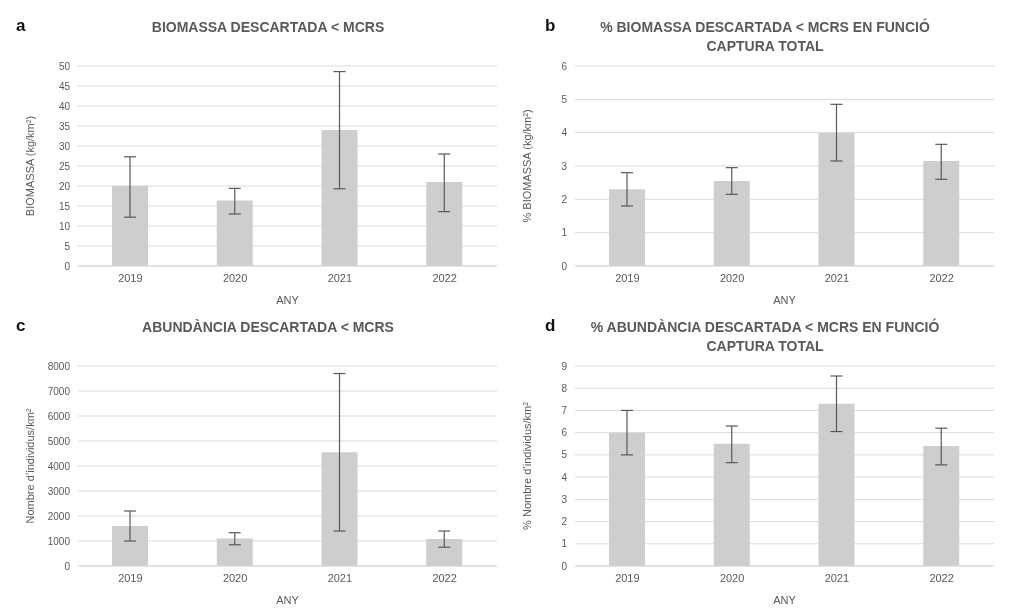  Describe the element at coordinates (59, 416) in the screenshot. I see `y-tick-label: 6000` at that location.